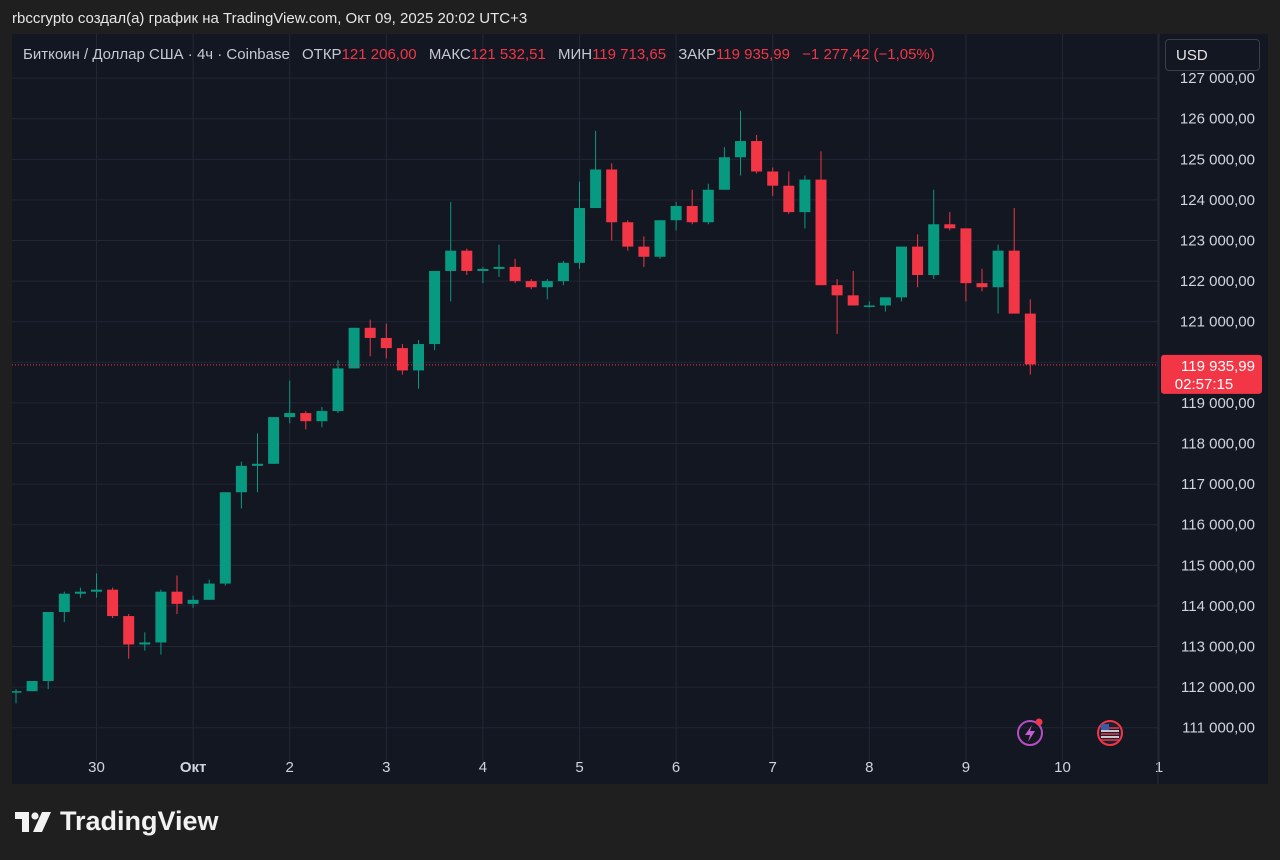 This screenshot has height=860, width=1280. What do you see at coordinates (96, 767) in the screenshot?
I see `x-tick-label: 30` at bounding box center [96, 767].